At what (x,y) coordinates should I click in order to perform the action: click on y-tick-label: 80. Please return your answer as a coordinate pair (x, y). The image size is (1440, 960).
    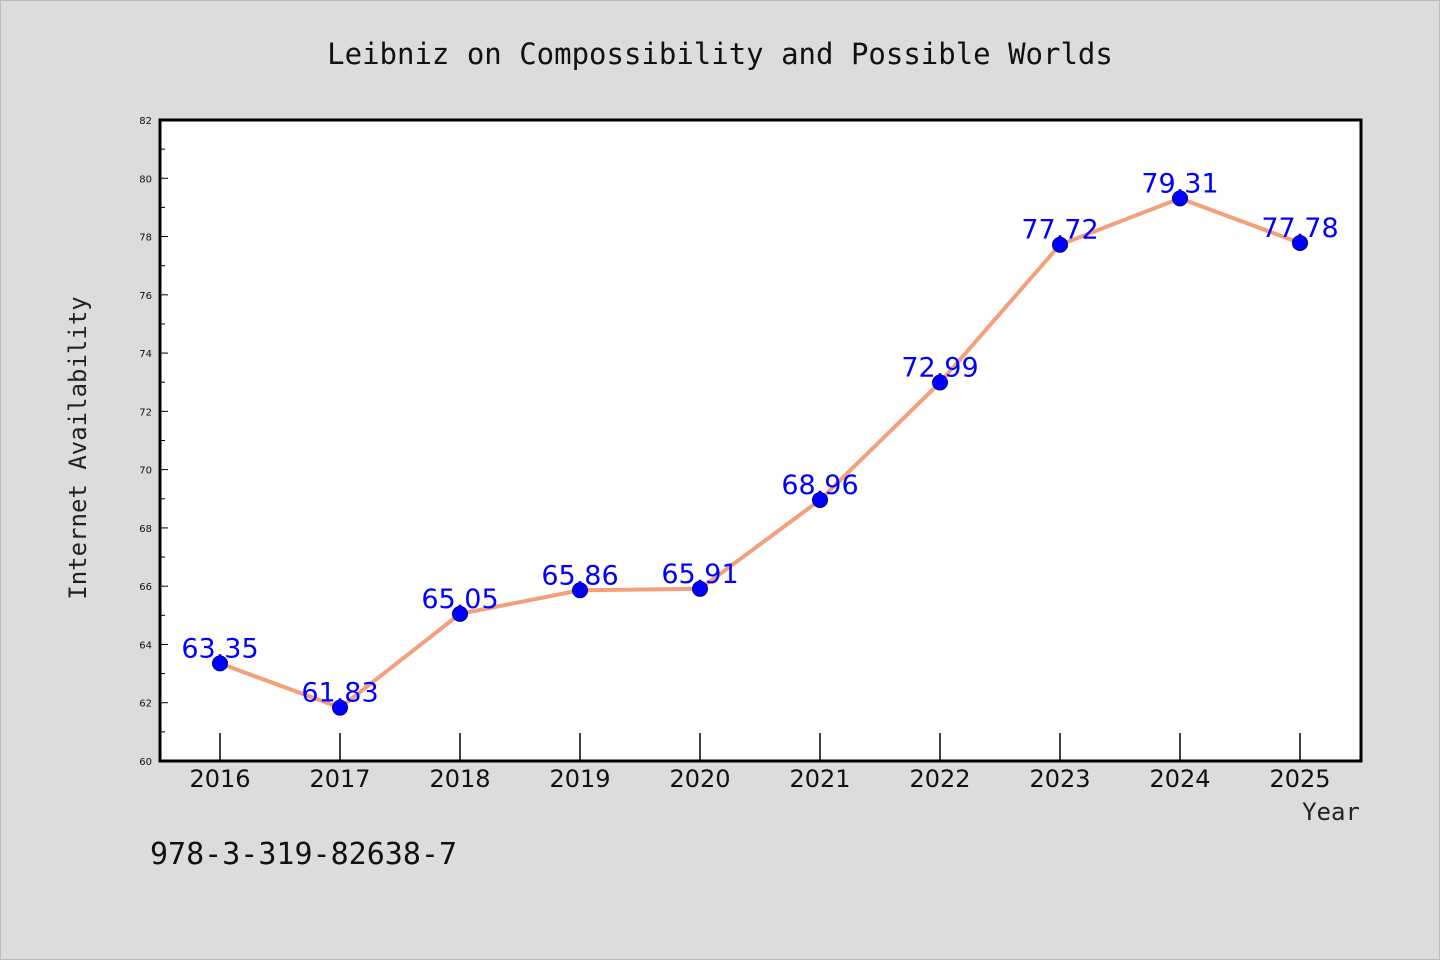
    Looking at the image, I should click on (145, 179).